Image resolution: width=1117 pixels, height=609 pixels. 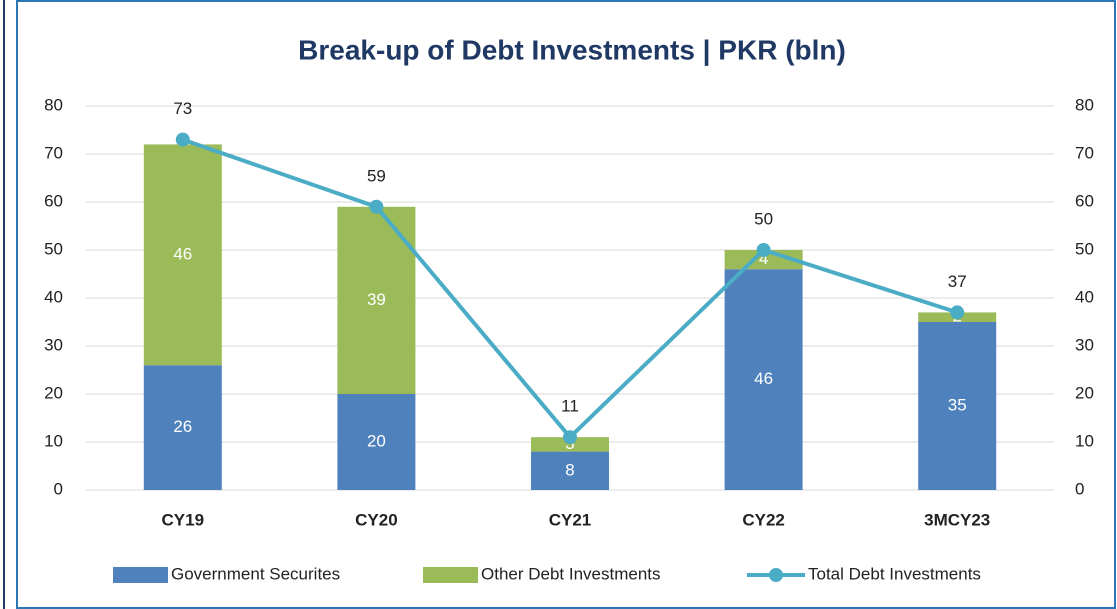 What do you see at coordinates (776, 575) in the screenshot?
I see `legend-swatch-marker` at bounding box center [776, 575].